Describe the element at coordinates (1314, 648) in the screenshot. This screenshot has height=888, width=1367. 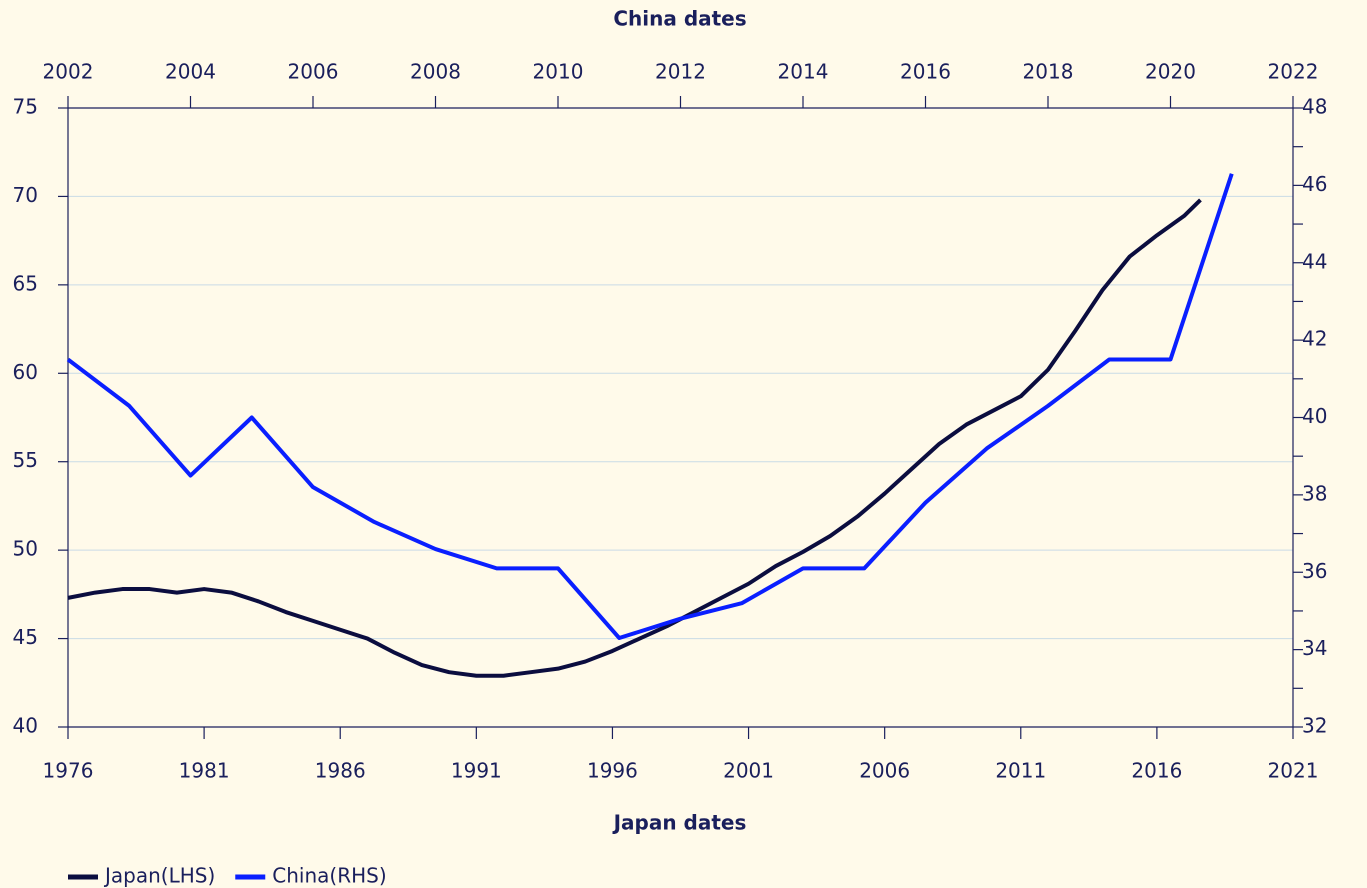
I see `y2-tick-label: 34` at that location.